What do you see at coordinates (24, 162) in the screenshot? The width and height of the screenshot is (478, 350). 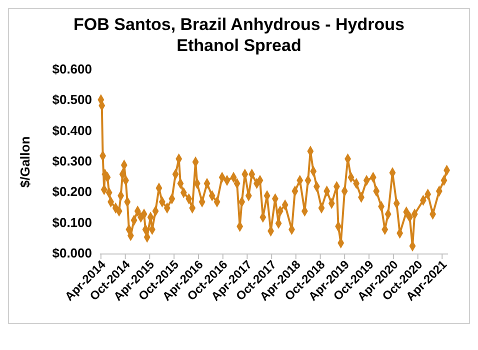 I see `y-axis-title: $/Gallon` at bounding box center [24, 162].